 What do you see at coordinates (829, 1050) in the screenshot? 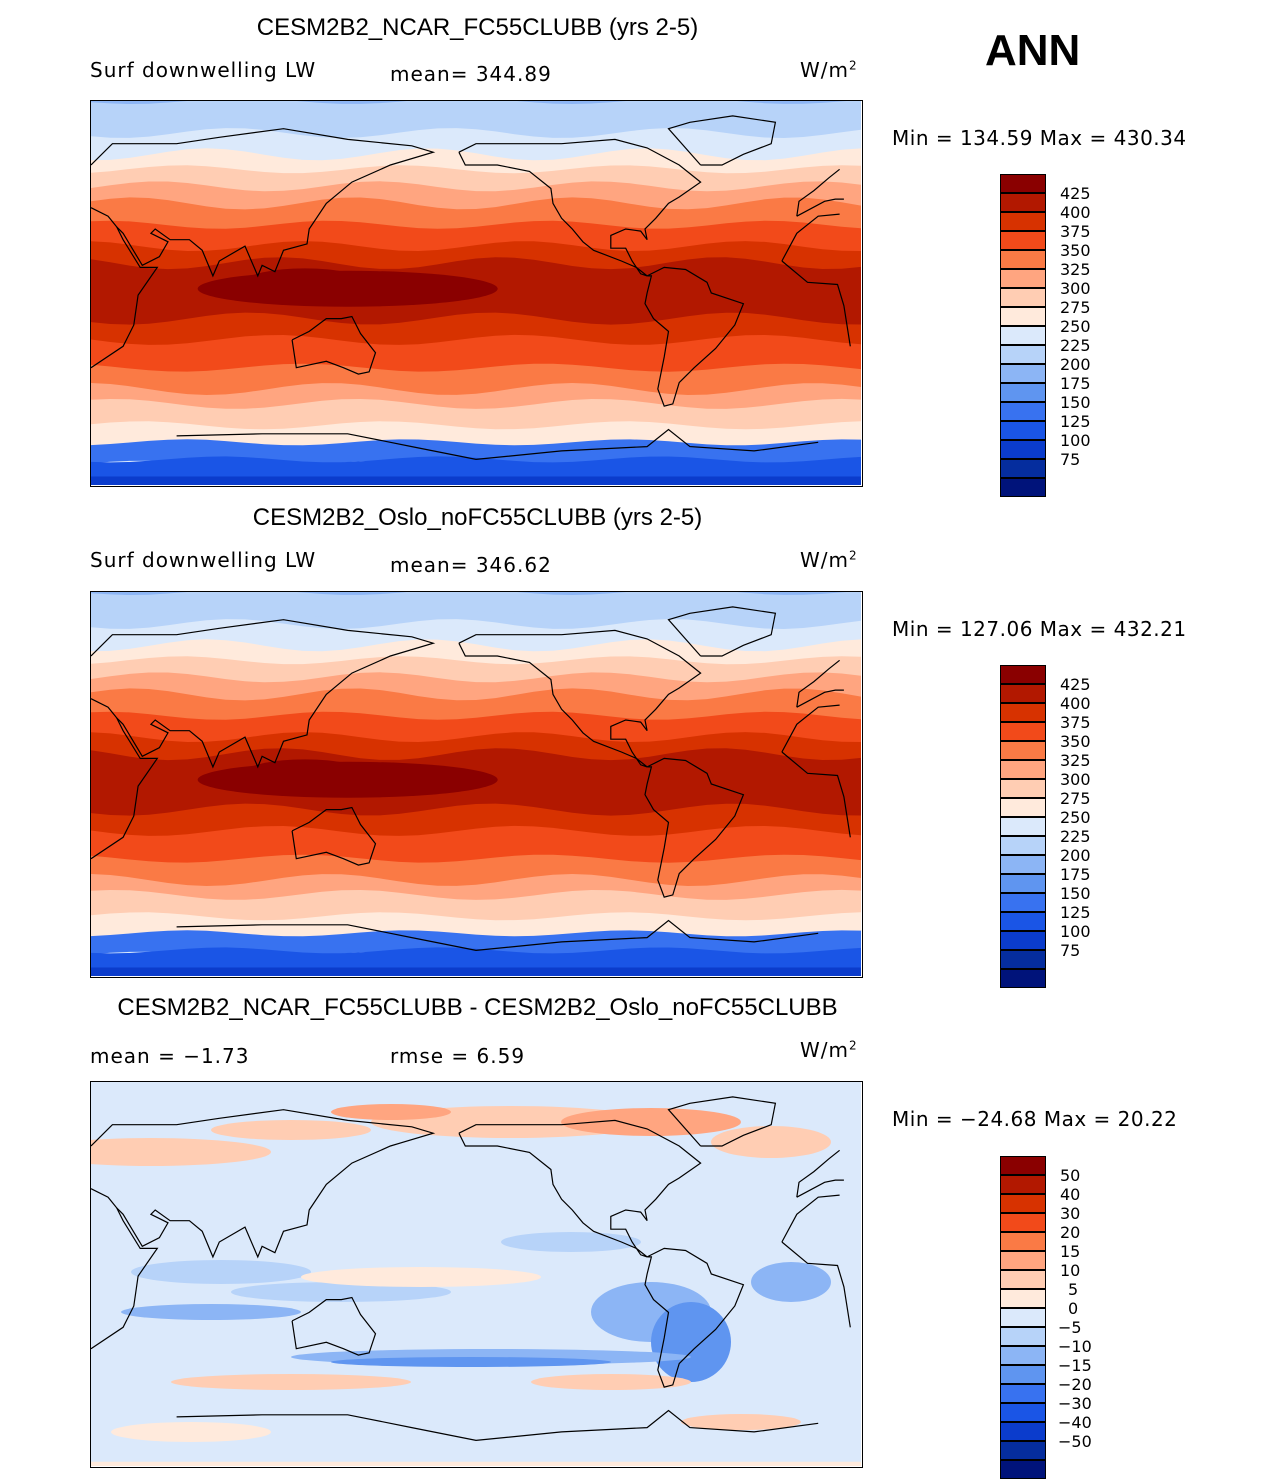
I see `panel-3-units: W/m2` at bounding box center [829, 1050].